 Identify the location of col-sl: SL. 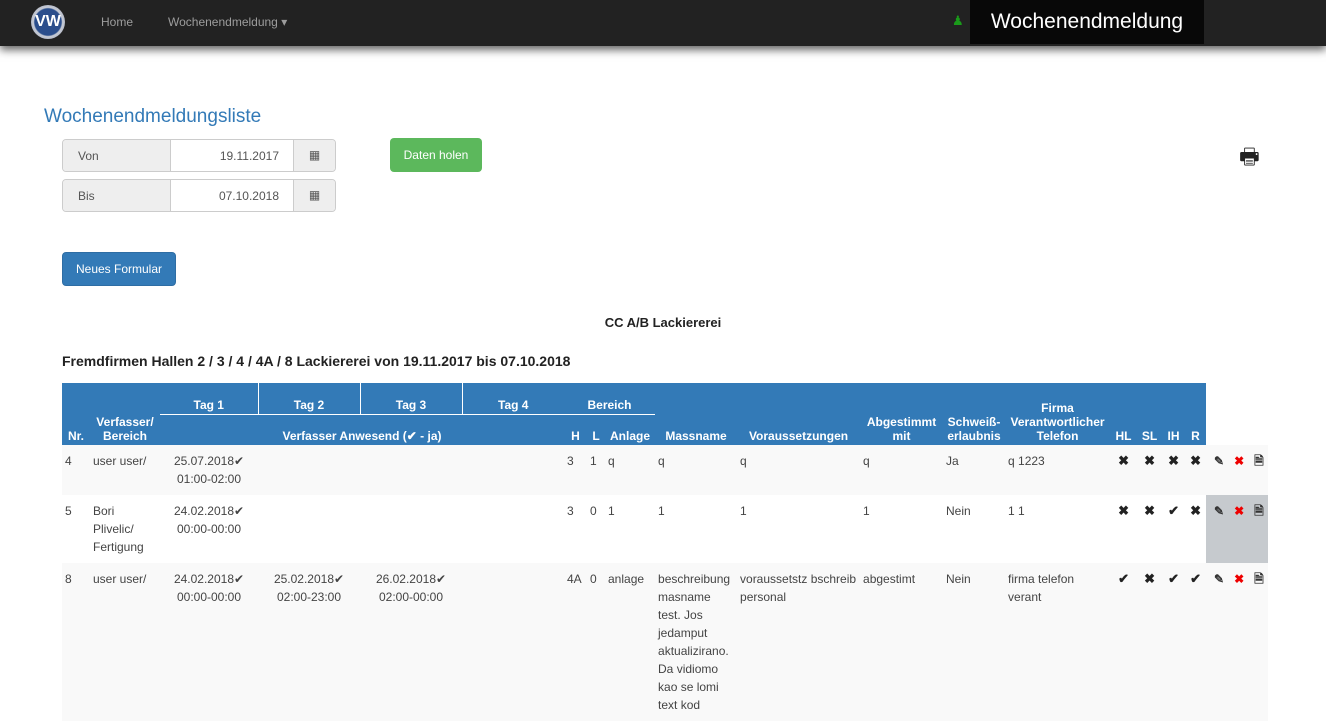
(1150, 414).